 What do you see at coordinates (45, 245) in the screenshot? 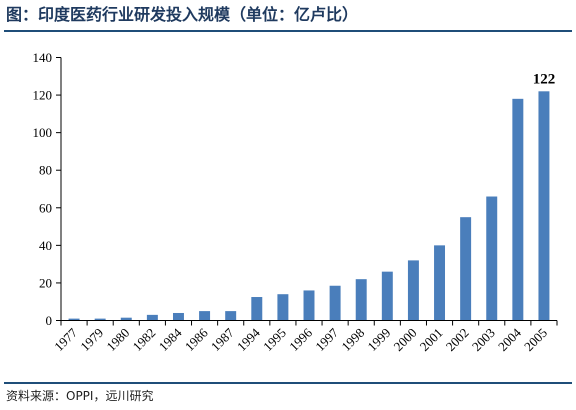
I see `y-tick-label: 40` at bounding box center [45, 245].